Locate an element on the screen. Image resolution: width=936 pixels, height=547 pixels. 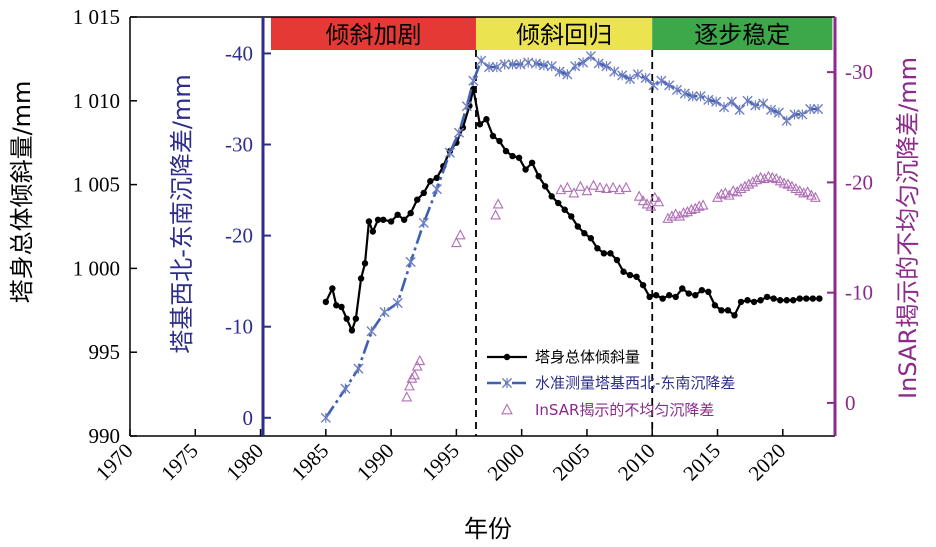
legend-label-tilt: 塔身总体倾斜量 is located at coordinates (587, 357).